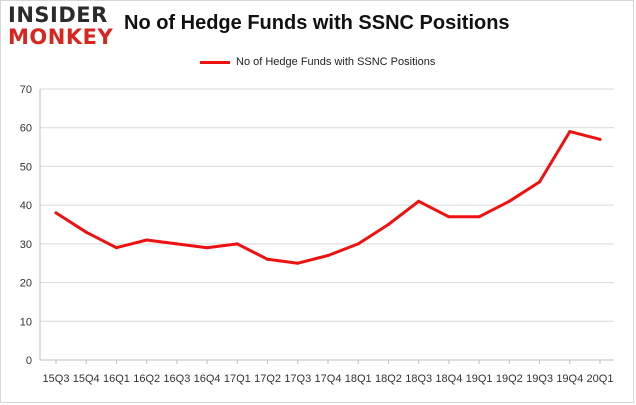 This screenshot has width=636, height=405. I want to click on x-tick-label: 17Q3, so click(297, 379).